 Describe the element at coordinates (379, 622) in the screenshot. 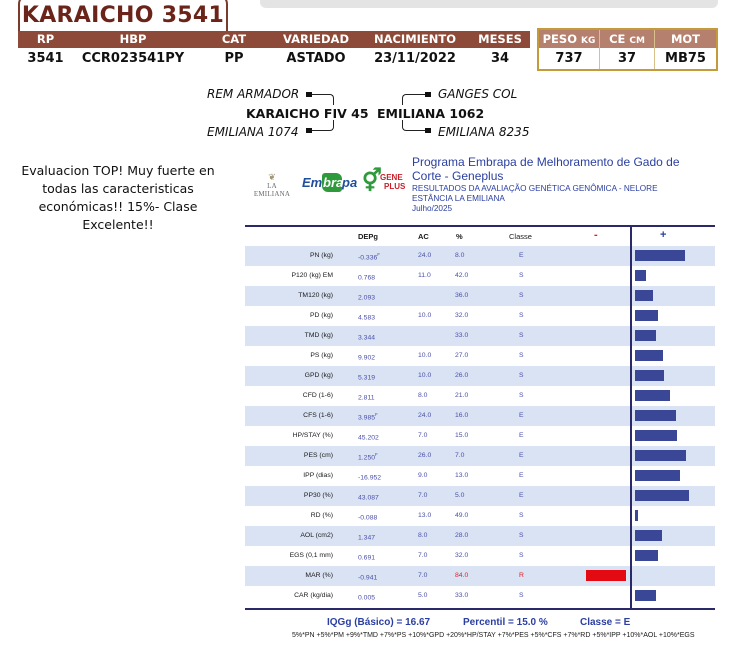

I see `iqg-value: IQGg (Básico) = 16.67` at that location.